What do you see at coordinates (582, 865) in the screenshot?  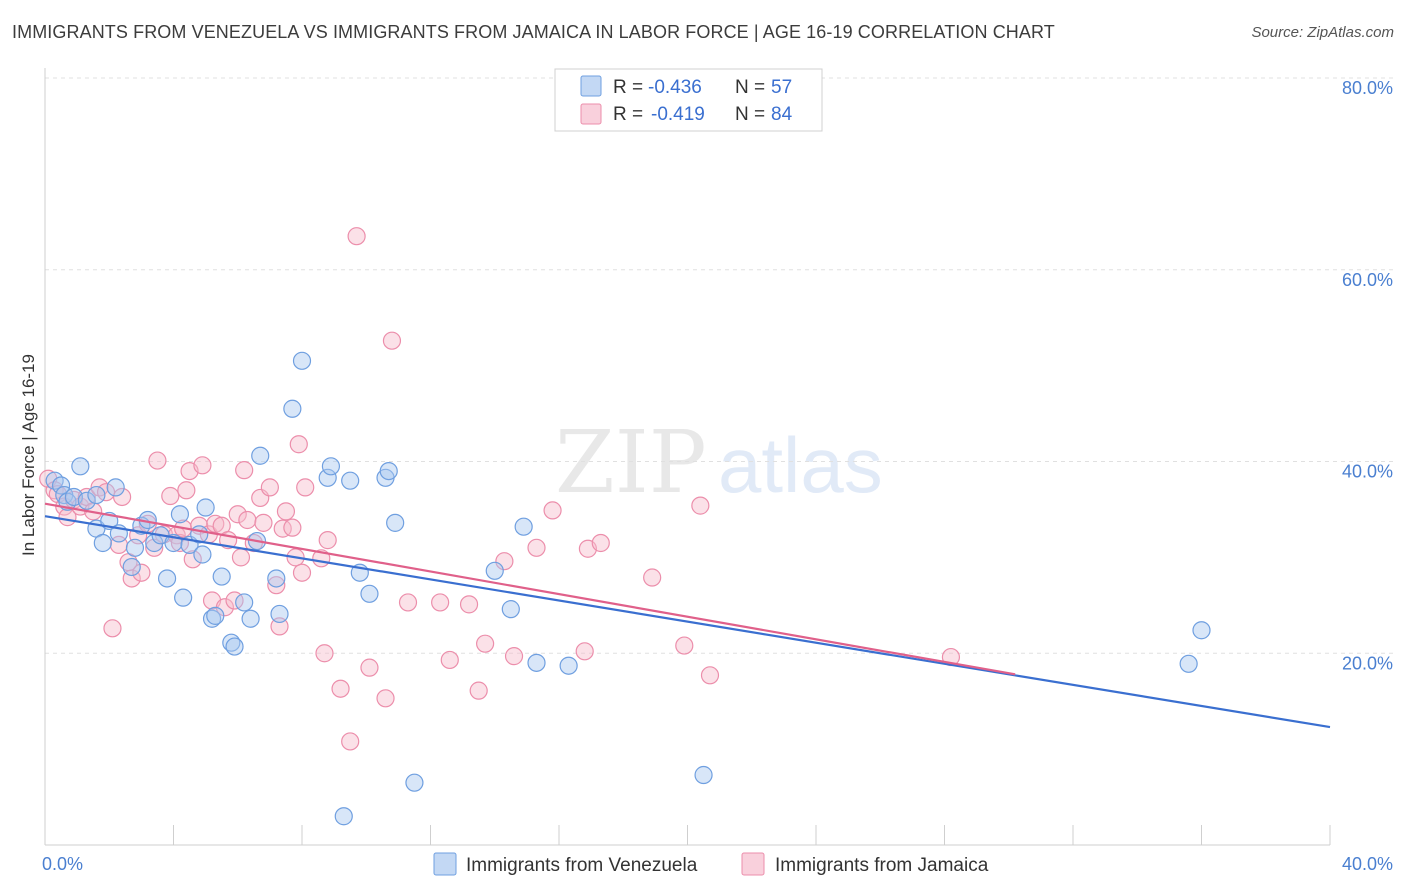 I see `bottom-legend-label-venezuela: Immigrants from Venezuela` at bounding box center [582, 865].